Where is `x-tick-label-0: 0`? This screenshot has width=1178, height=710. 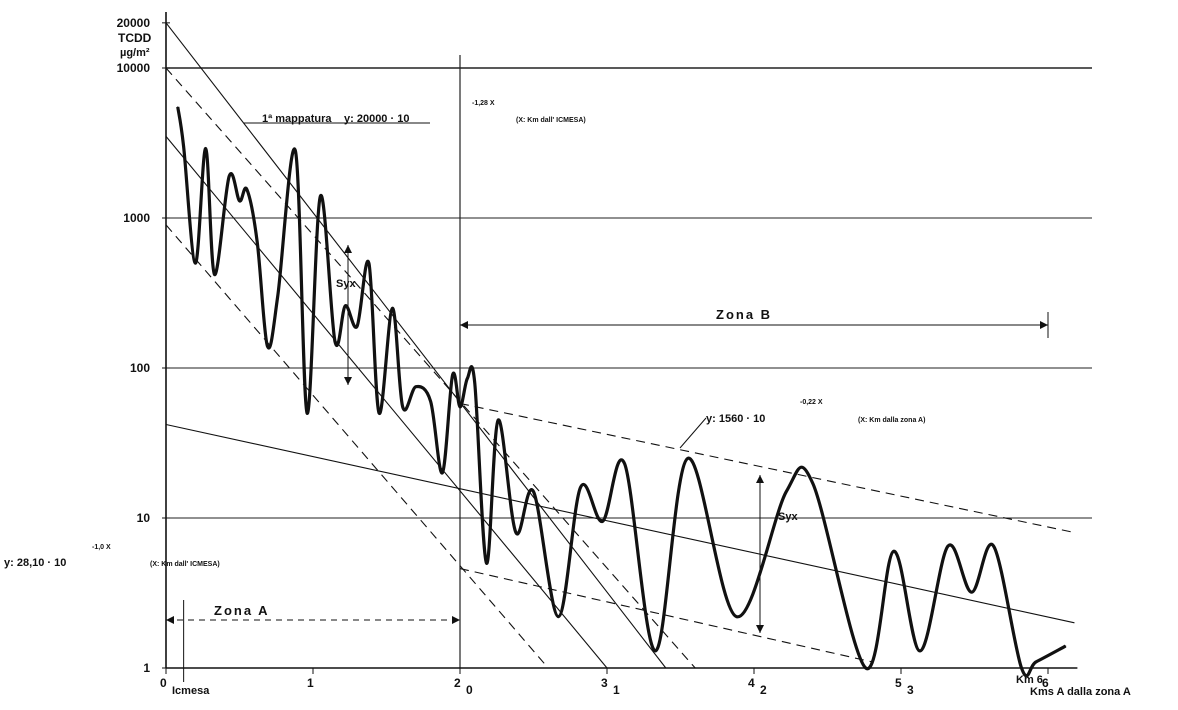
x-tick-label-0: 0 is located at coordinates (163, 683).